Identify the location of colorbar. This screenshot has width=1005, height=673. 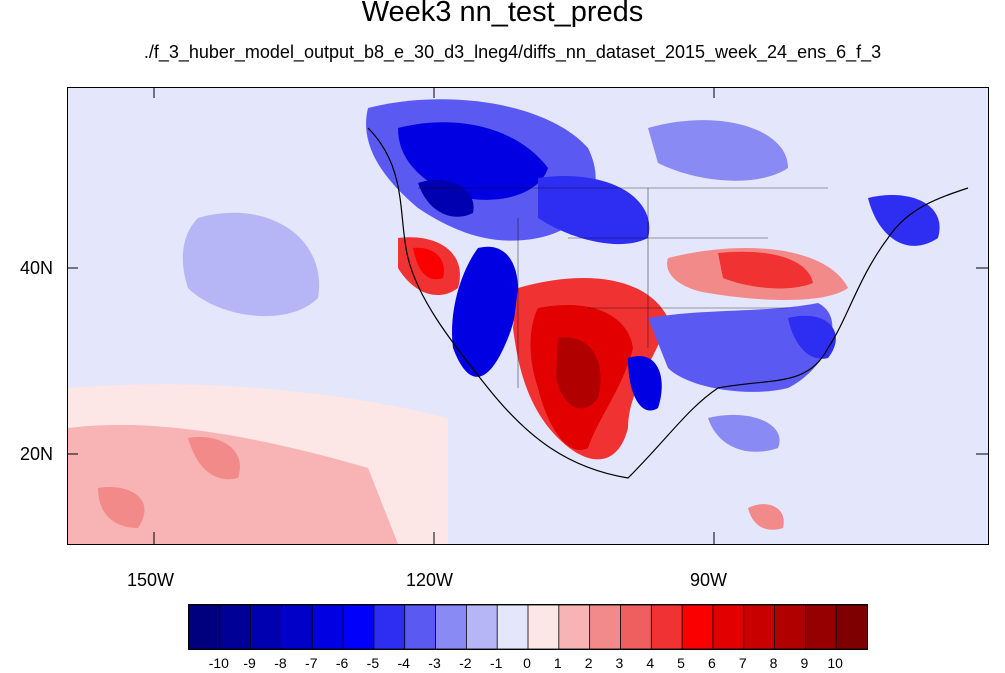
(528, 627).